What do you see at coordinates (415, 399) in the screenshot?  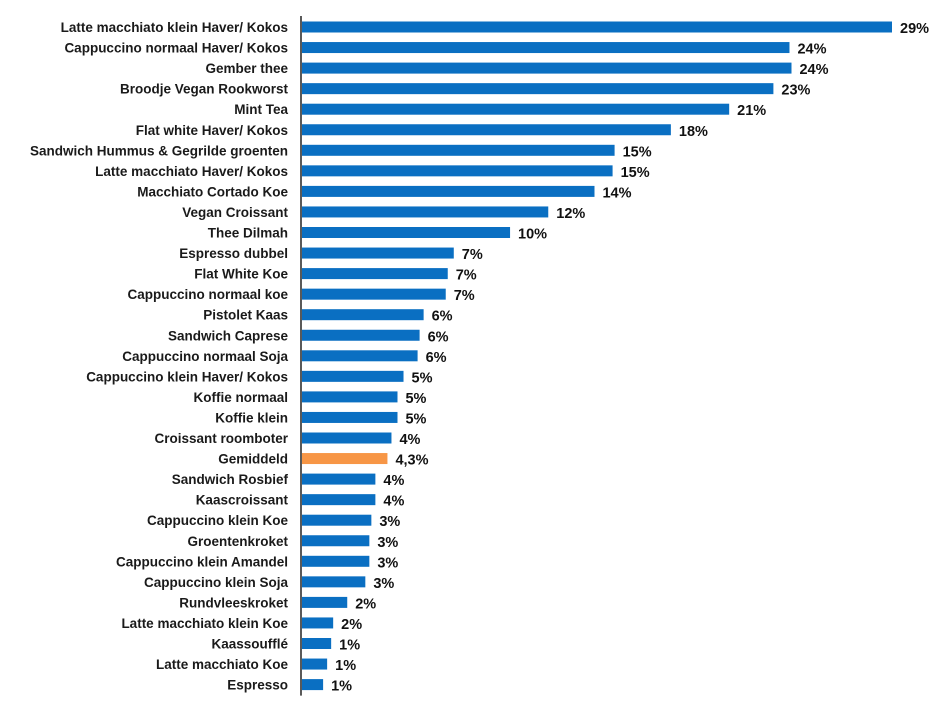 I see `value-label-koffie-normaal: 5%` at bounding box center [415, 399].